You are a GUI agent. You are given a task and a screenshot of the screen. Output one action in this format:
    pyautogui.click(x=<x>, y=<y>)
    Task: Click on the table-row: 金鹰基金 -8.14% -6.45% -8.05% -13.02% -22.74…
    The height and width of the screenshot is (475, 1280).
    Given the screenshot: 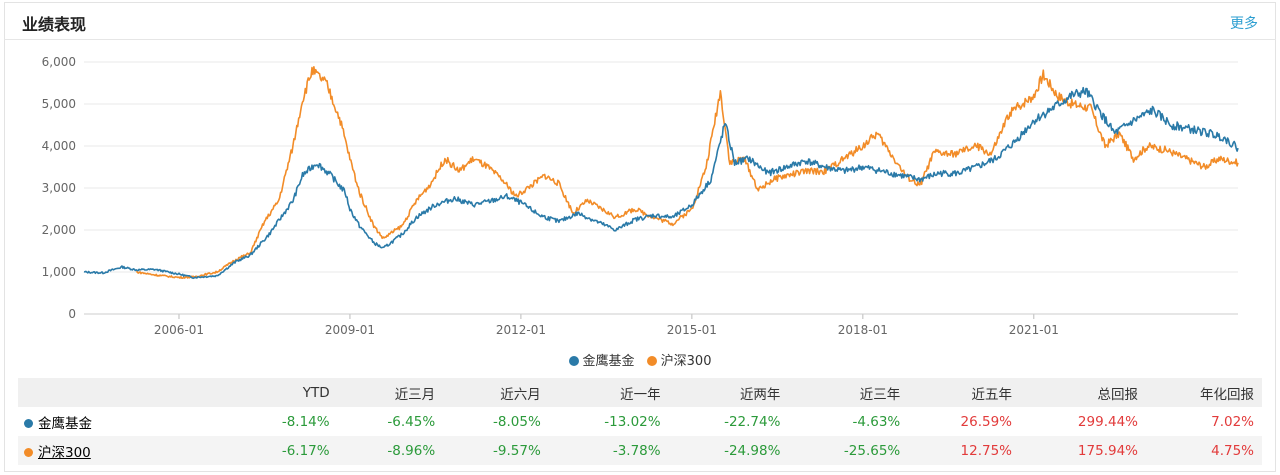 What is the action you would take?
    pyautogui.click(x=640, y=421)
    